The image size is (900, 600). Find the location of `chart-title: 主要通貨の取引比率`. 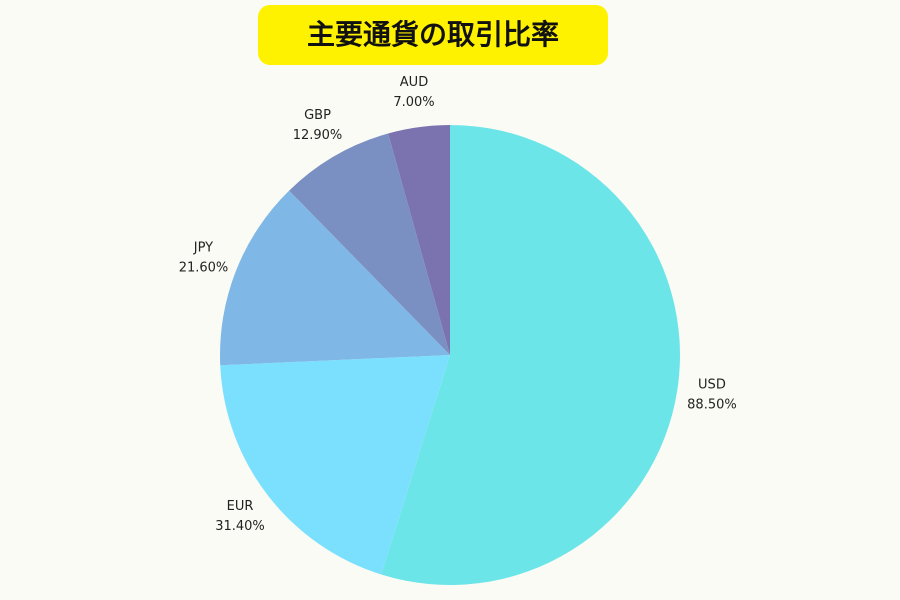

chart-title: 主要通貨の取引比率 is located at coordinates (433, 34).